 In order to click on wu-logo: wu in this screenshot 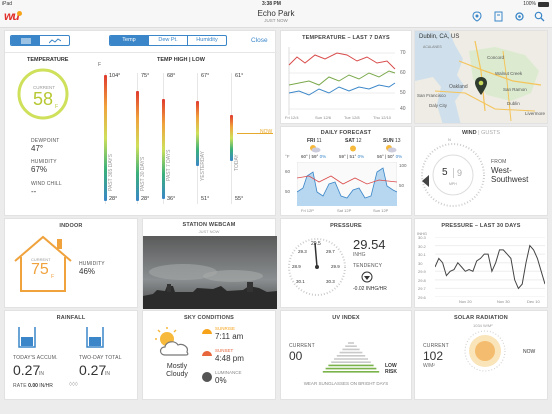, I will do `click(12, 16)`.